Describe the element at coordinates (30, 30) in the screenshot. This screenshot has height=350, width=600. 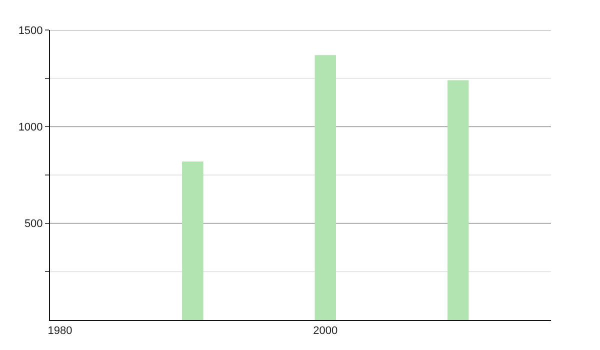
I see `y-tick-label: 1500` at that location.